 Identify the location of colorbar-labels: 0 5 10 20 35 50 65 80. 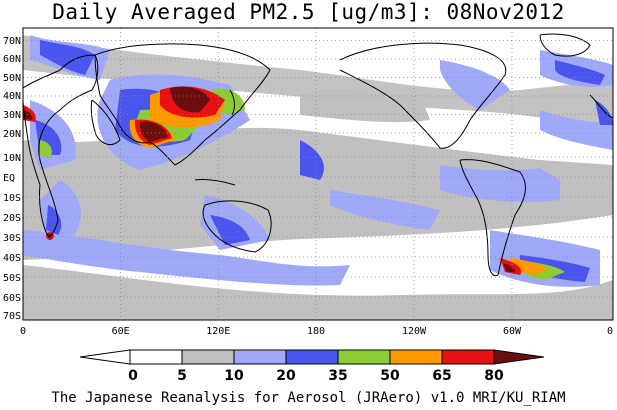
(316, 376).